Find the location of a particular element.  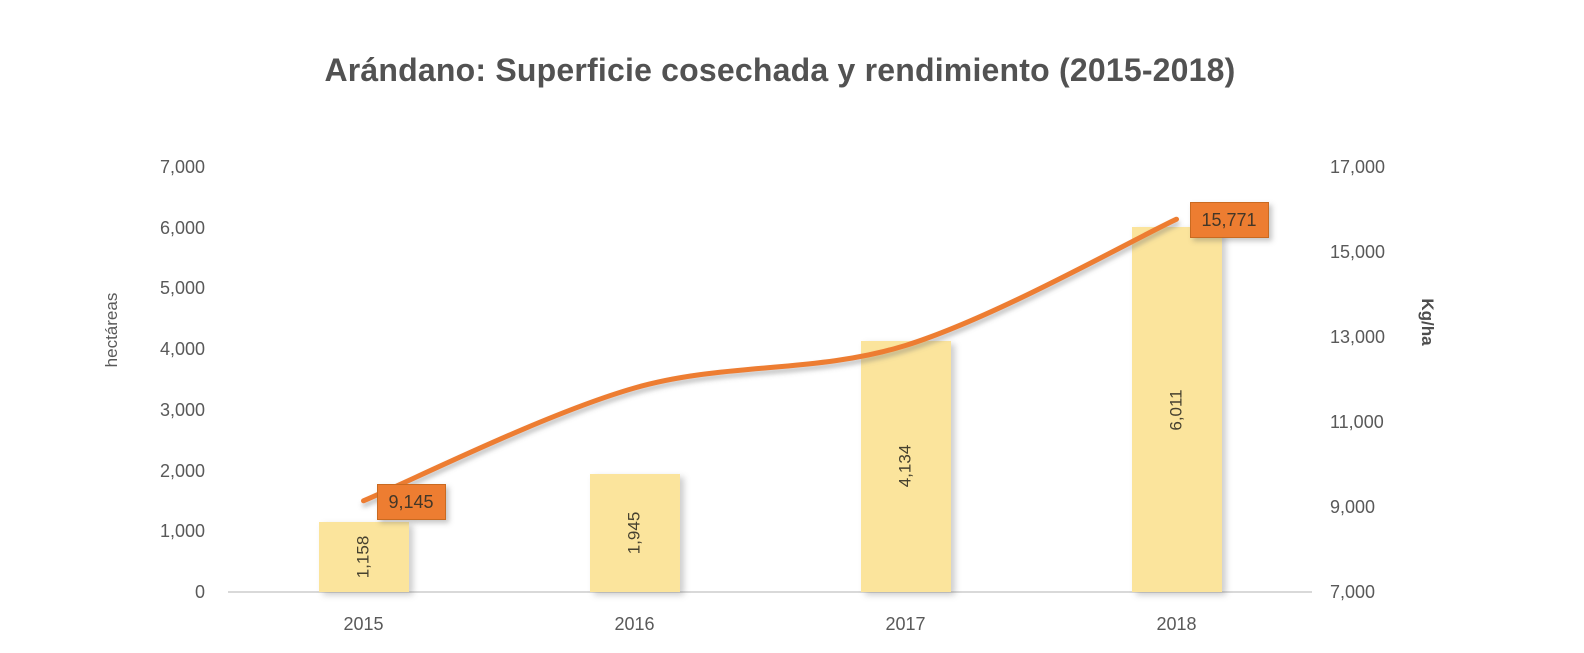

right-axis-tick: 7,000 is located at coordinates (1353, 592).